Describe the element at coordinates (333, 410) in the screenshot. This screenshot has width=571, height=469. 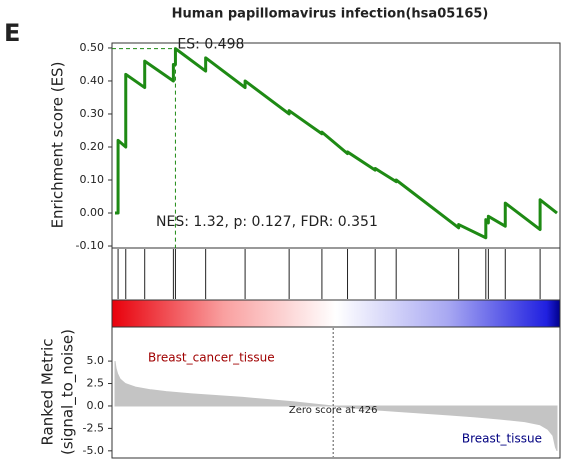
I see `zero-cross-label: Zero score at 426` at that location.